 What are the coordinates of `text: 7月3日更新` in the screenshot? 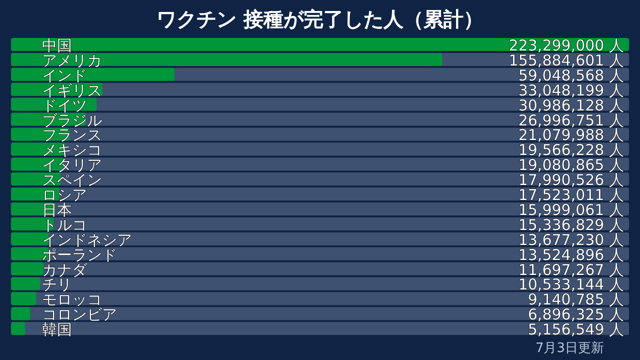 It's located at (569, 348).